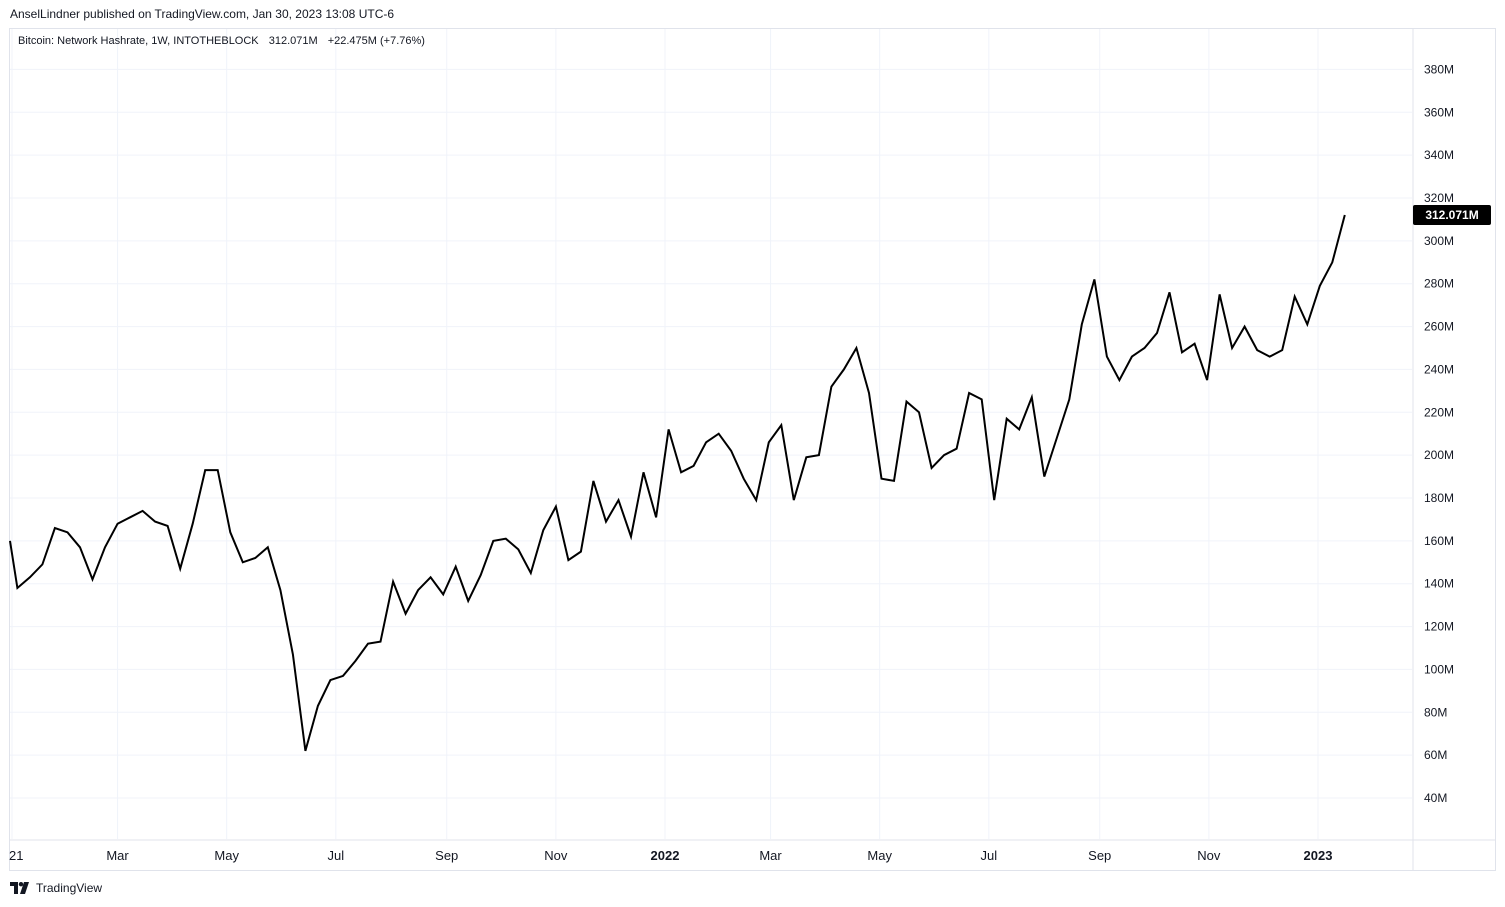  Describe the element at coordinates (21, 888) in the screenshot. I see `tradingview-logo-icon` at that location.